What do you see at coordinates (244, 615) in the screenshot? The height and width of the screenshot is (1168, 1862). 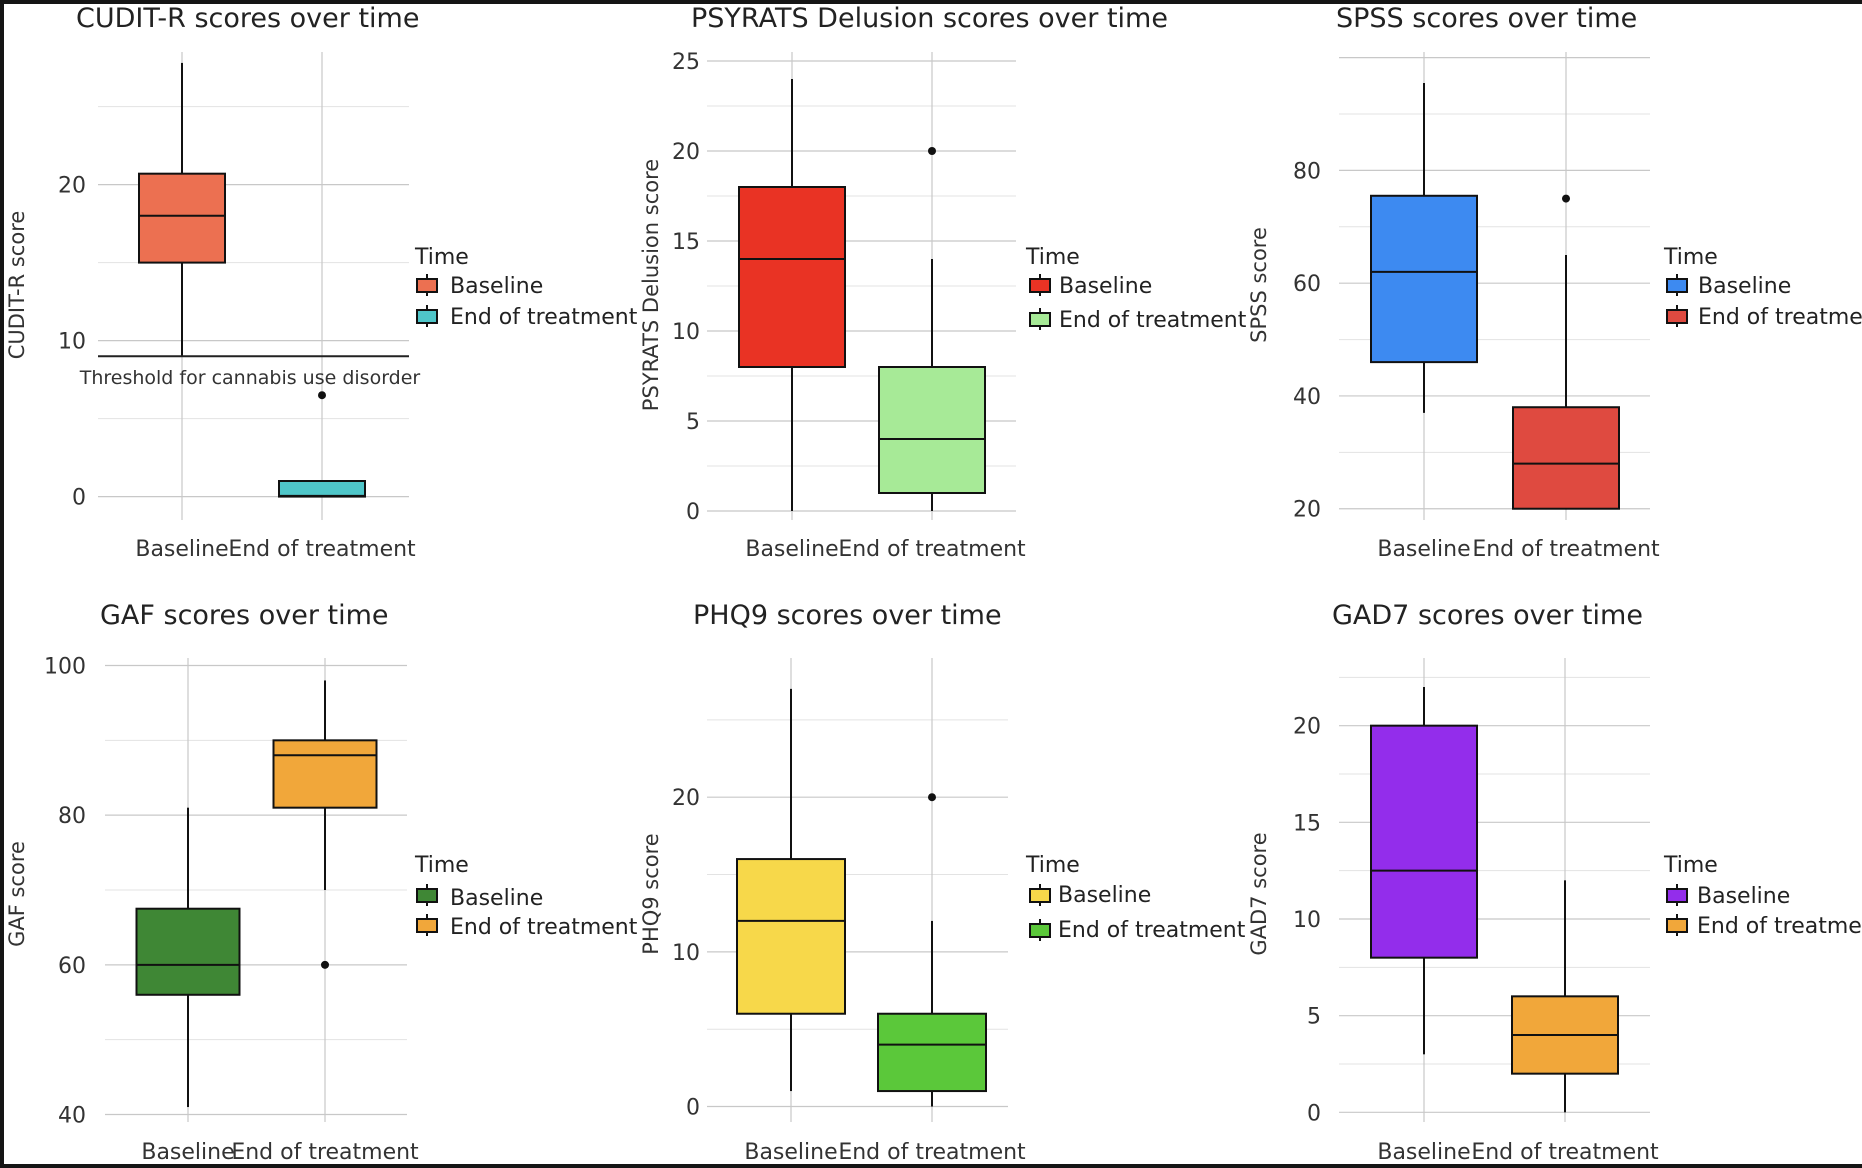 I see `panel-title: GAF scores over time` at bounding box center [244, 615].